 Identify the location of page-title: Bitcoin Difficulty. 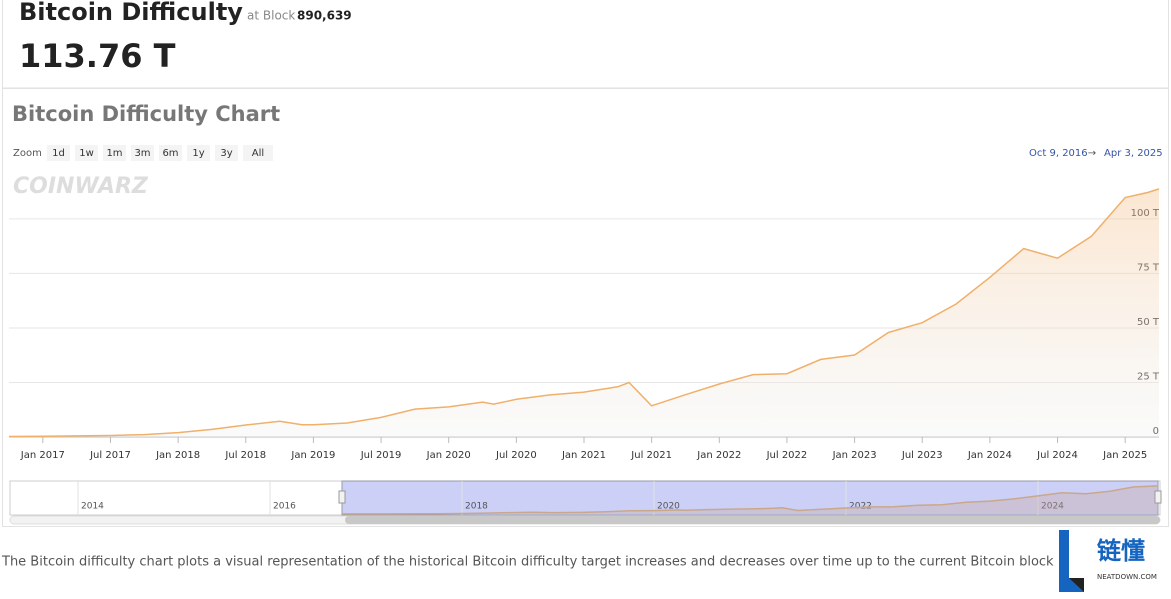
(131, 13).